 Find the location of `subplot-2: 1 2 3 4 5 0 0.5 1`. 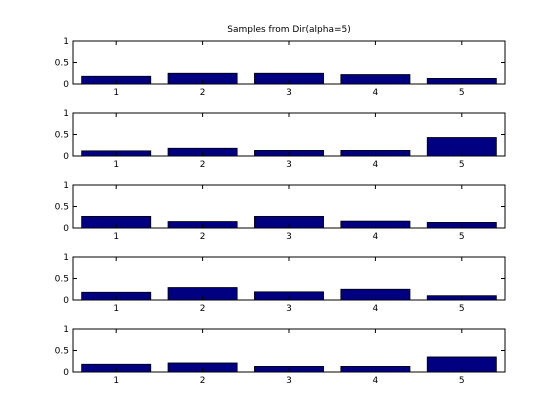

subplot-2: 1 2 3 4 5 0 0.5 1 is located at coordinates (280, 139).